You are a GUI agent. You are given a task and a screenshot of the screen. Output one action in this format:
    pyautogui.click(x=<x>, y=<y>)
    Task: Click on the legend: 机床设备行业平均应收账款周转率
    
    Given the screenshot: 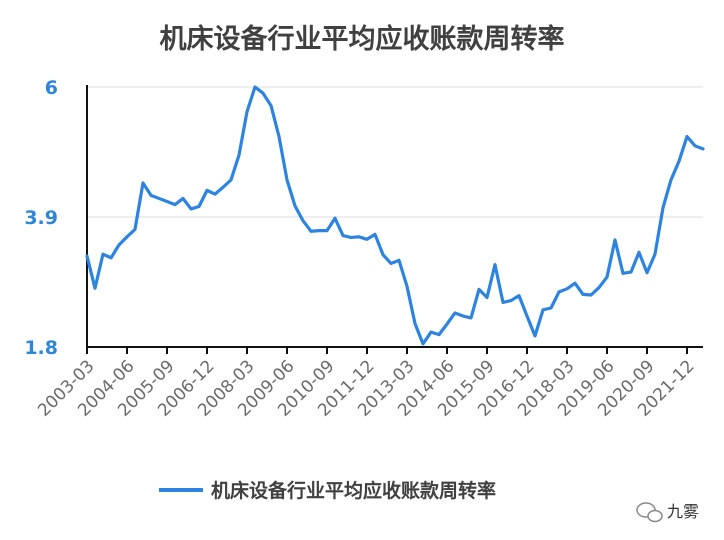 What is the action you would take?
    pyautogui.click(x=327, y=490)
    